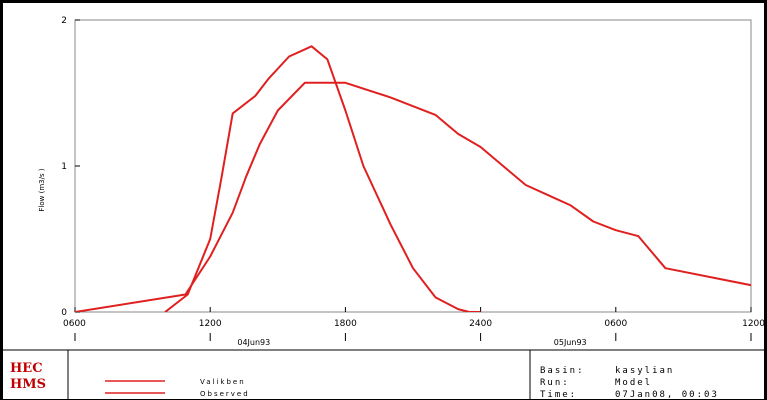 Image resolution: width=767 pixels, height=400 pixels. I want to click on hec-logo-text: HEC, so click(26, 368).